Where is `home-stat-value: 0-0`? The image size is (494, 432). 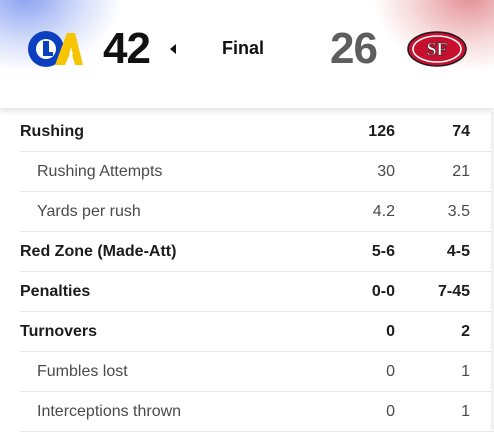
home-stat-value: 0-0 is located at coordinates (383, 291).